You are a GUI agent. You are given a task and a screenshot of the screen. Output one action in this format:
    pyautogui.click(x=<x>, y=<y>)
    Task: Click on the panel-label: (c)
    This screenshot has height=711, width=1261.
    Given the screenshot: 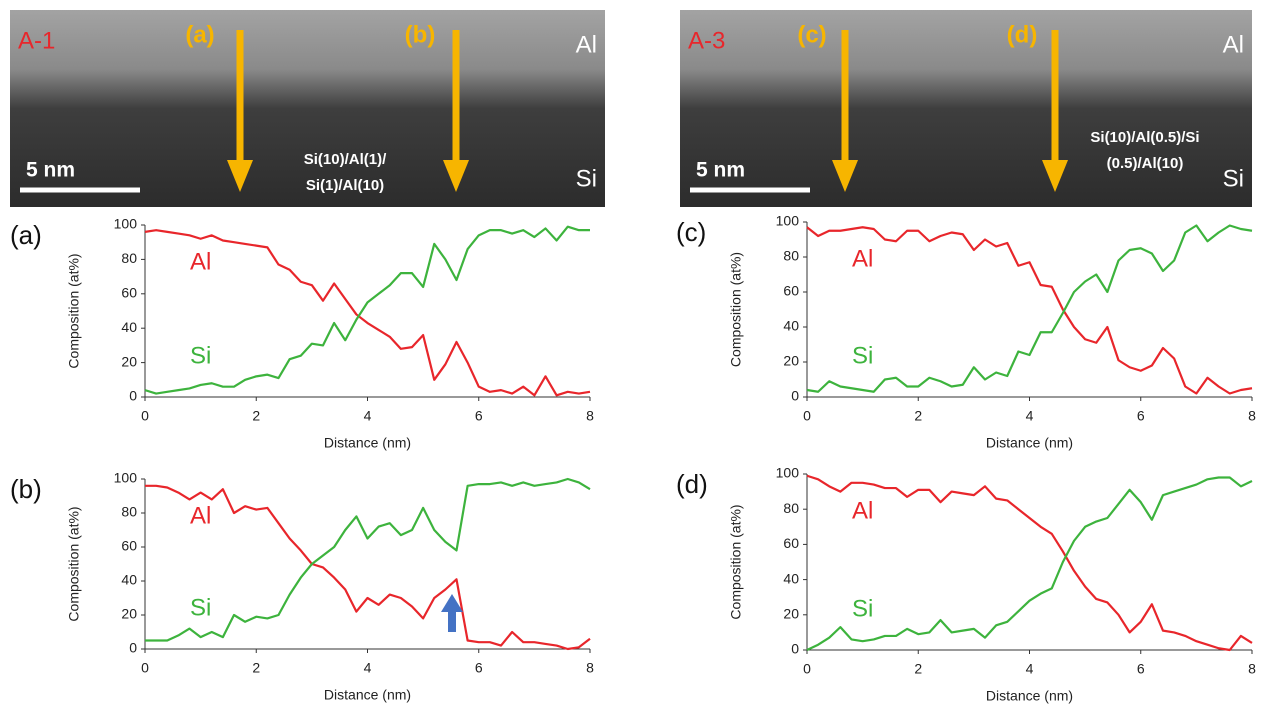 What is the action you would take?
    pyautogui.click(x=691, y=232)
    